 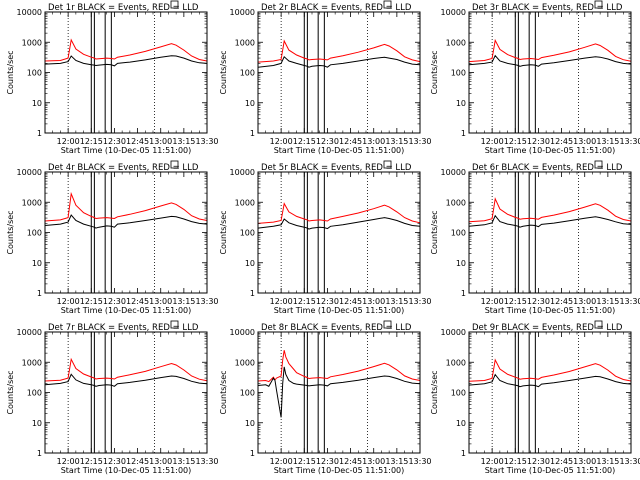 What do you see at coordinates (547, 328) in the screenshot?
I see `panel-title: Det 9r BLACK = Events, RED = LLD` at bounding box center [547, 328].